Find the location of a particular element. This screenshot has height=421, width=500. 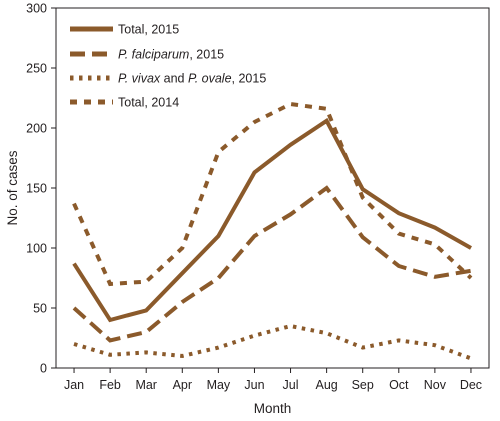

x-tick-label: Jul is located at coordinates (291, 385).